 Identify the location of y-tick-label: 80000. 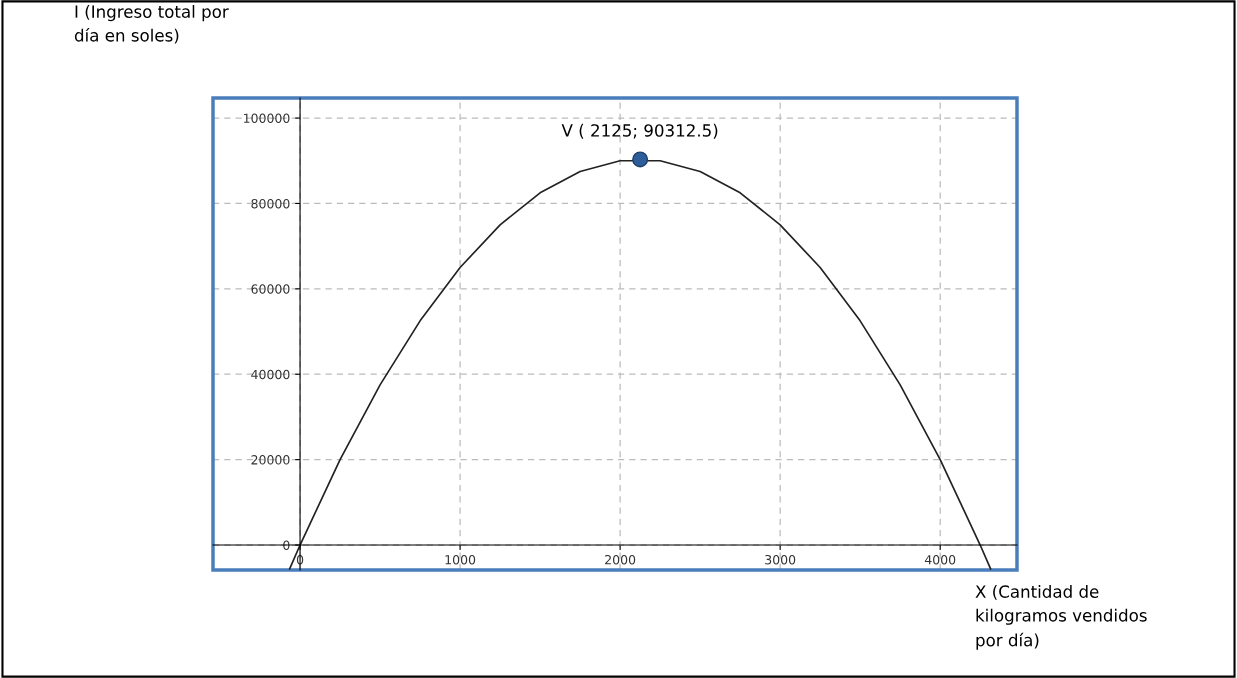
(270, 203).